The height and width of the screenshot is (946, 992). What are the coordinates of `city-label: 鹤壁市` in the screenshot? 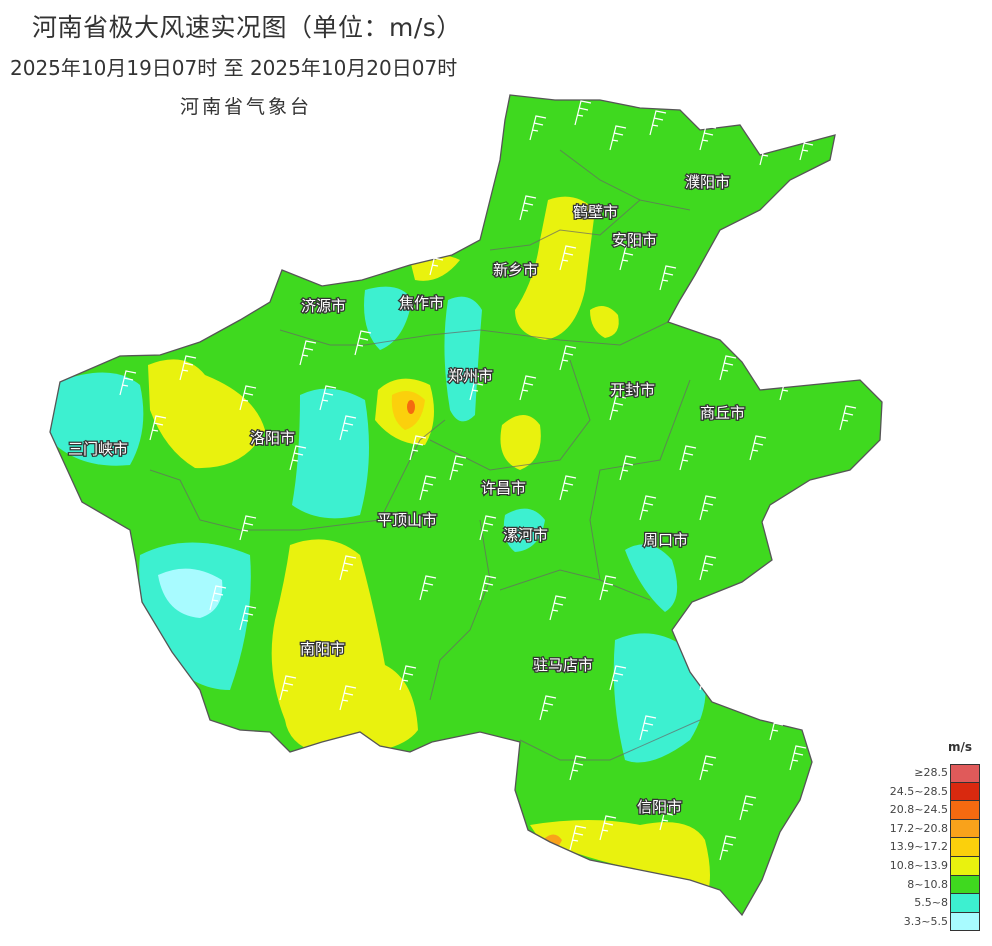 It's located at (595, 212).